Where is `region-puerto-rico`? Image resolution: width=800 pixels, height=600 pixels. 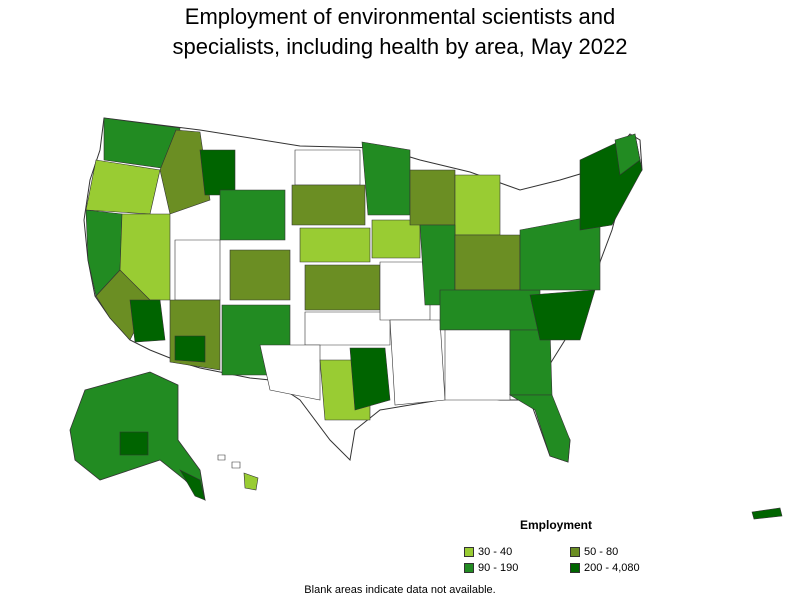 region-puerto-rico is located at coordinates (767, 513).